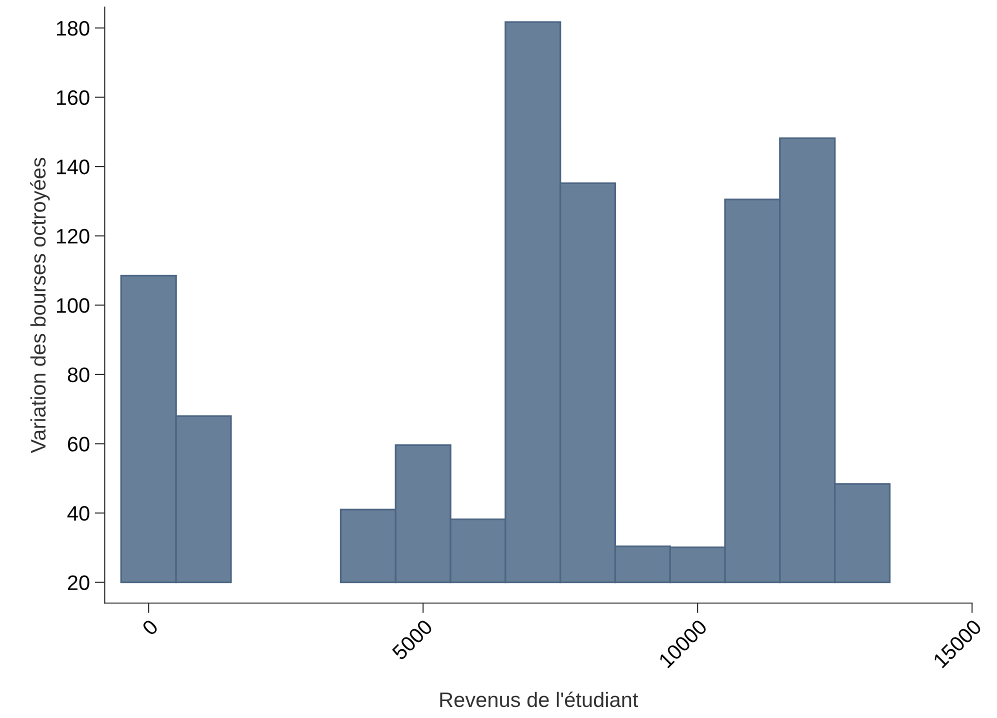  I want to click on x-tick-label: 0, so click(150, 627).